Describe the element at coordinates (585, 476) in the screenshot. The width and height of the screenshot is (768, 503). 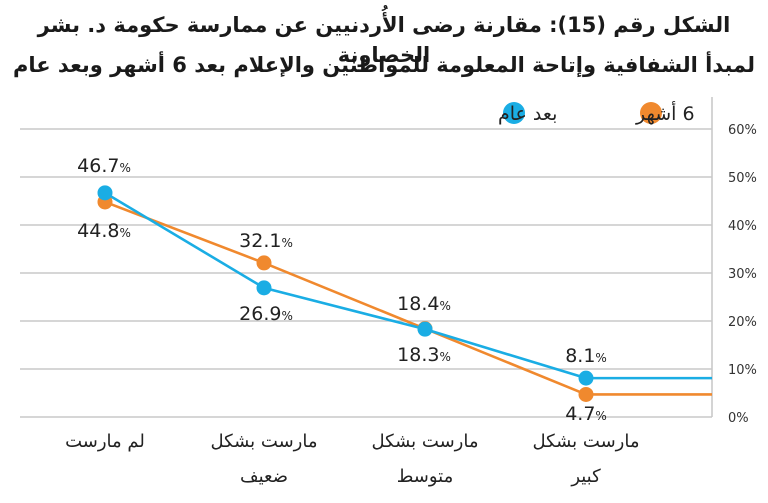
I see `x-category-label: كبير` at that location.